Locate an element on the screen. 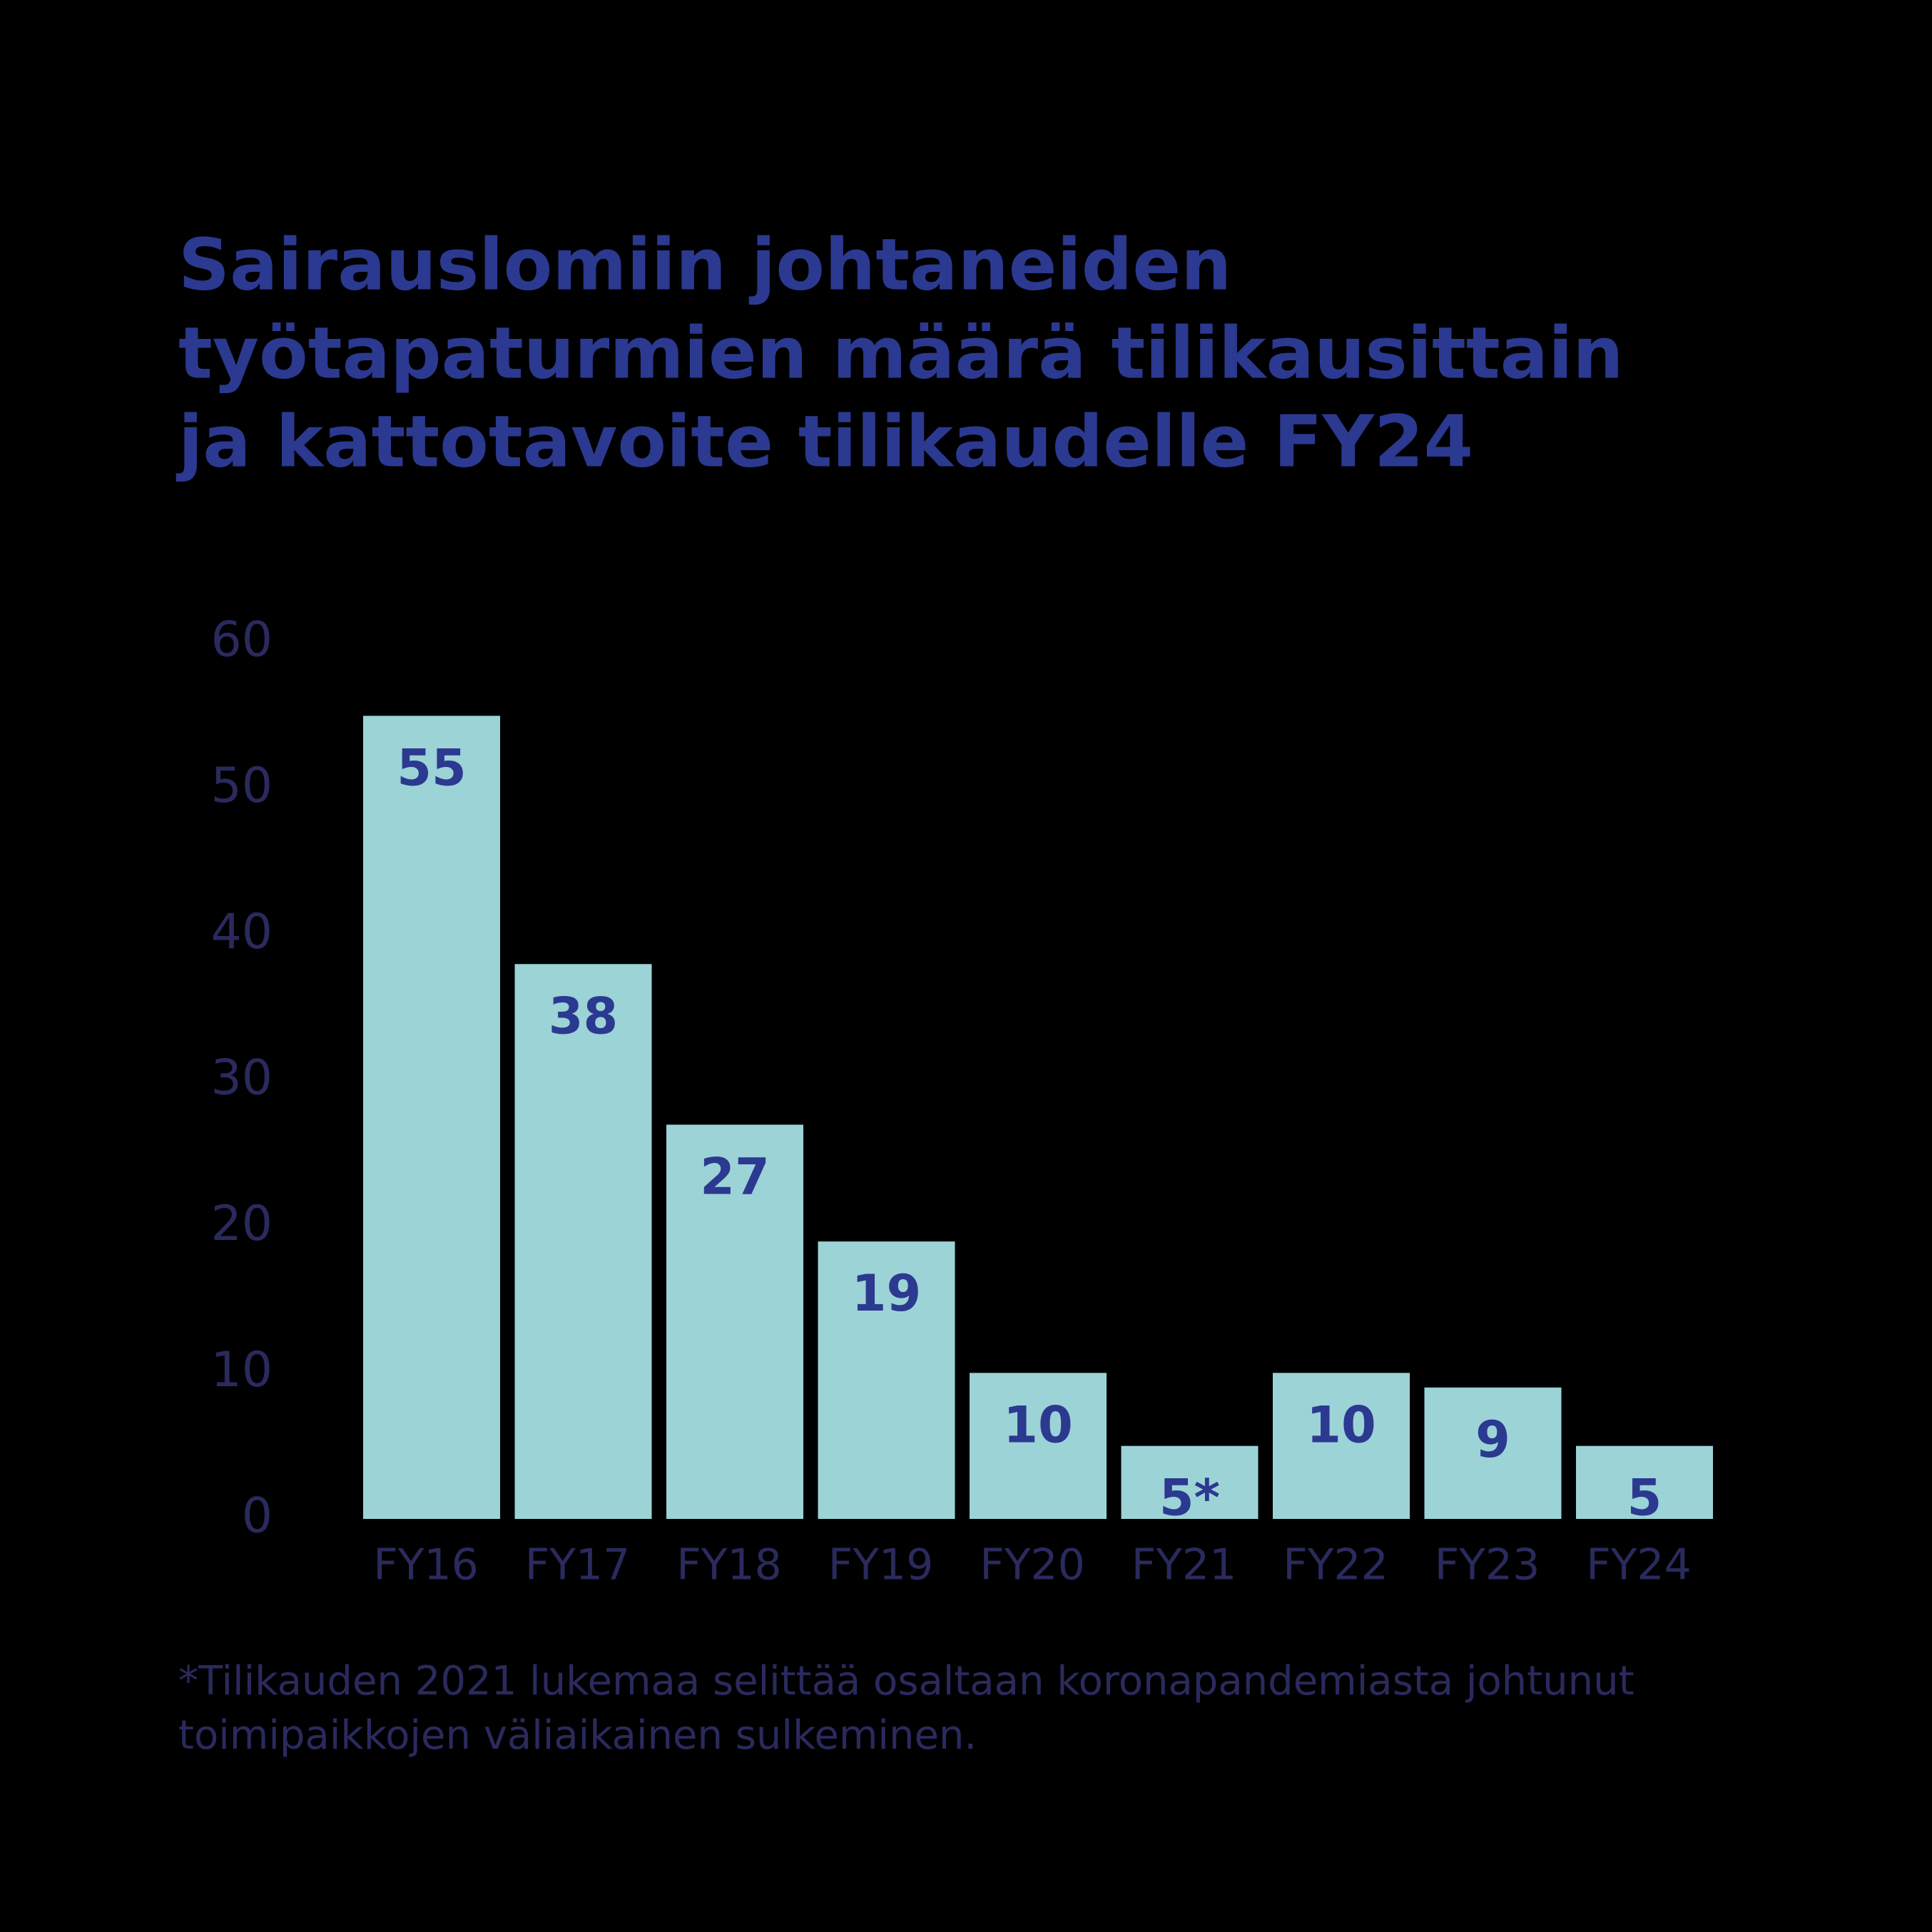 This screenshot has height=1932, width=1932. x-tick-label: FY19 is located at coordinates (881, 1565).